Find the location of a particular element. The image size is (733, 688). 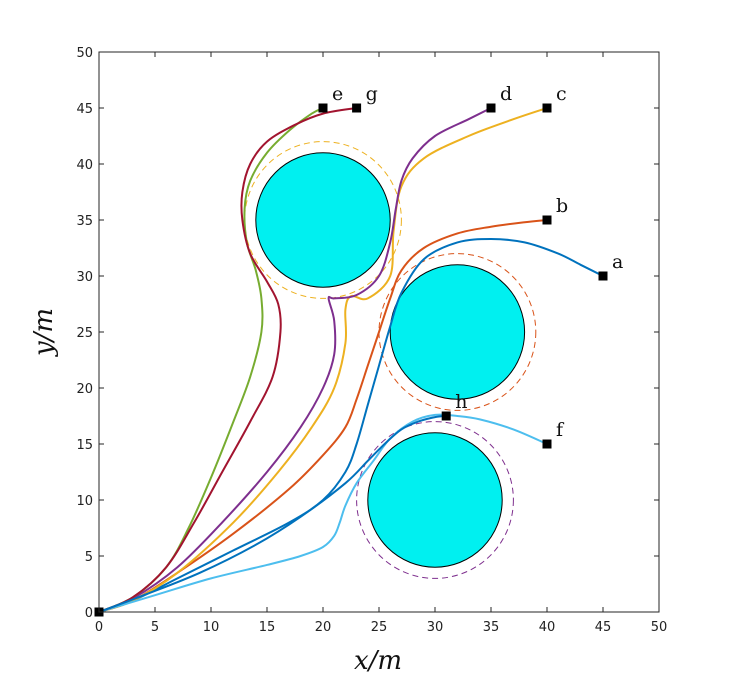

y-tick-label: 5 is located at coordinates (89, 557).